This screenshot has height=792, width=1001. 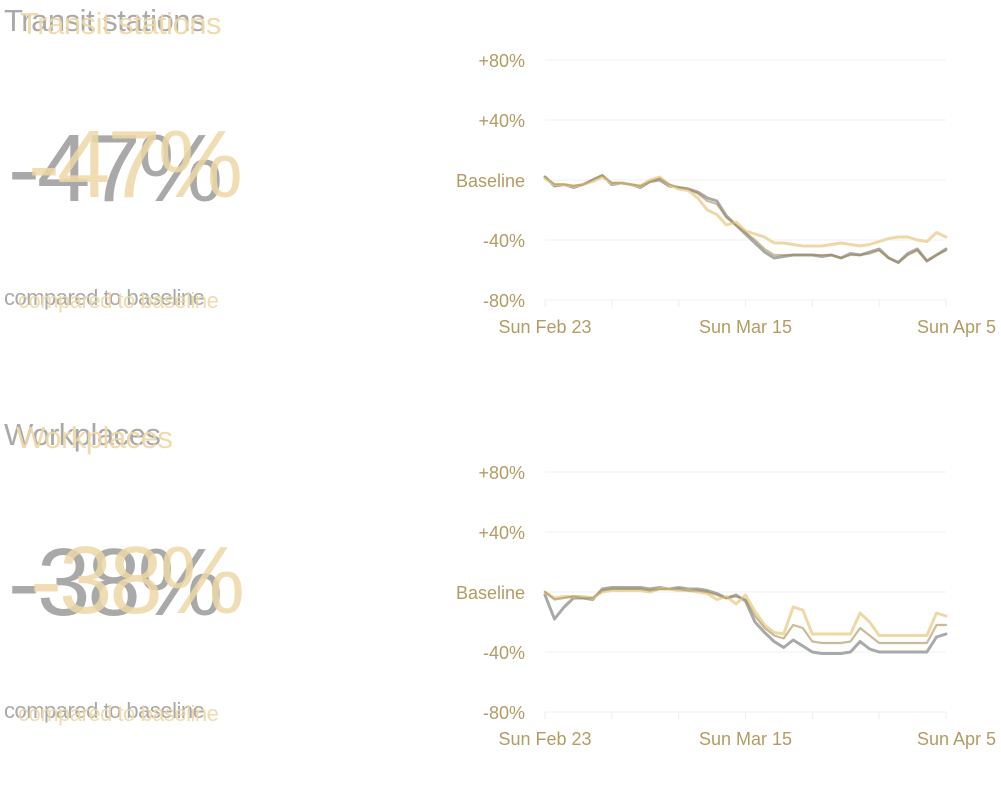 I want to click on percent-change-value-echo: -47%, so click(x=135, y=164).